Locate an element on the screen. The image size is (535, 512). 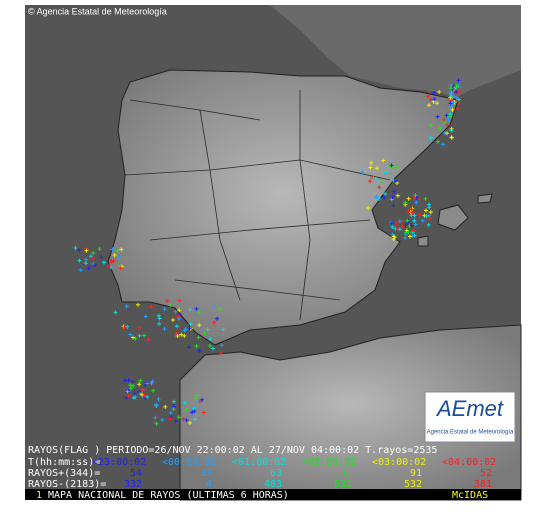
positive-count: 54 is located at coordinates (136, 473).